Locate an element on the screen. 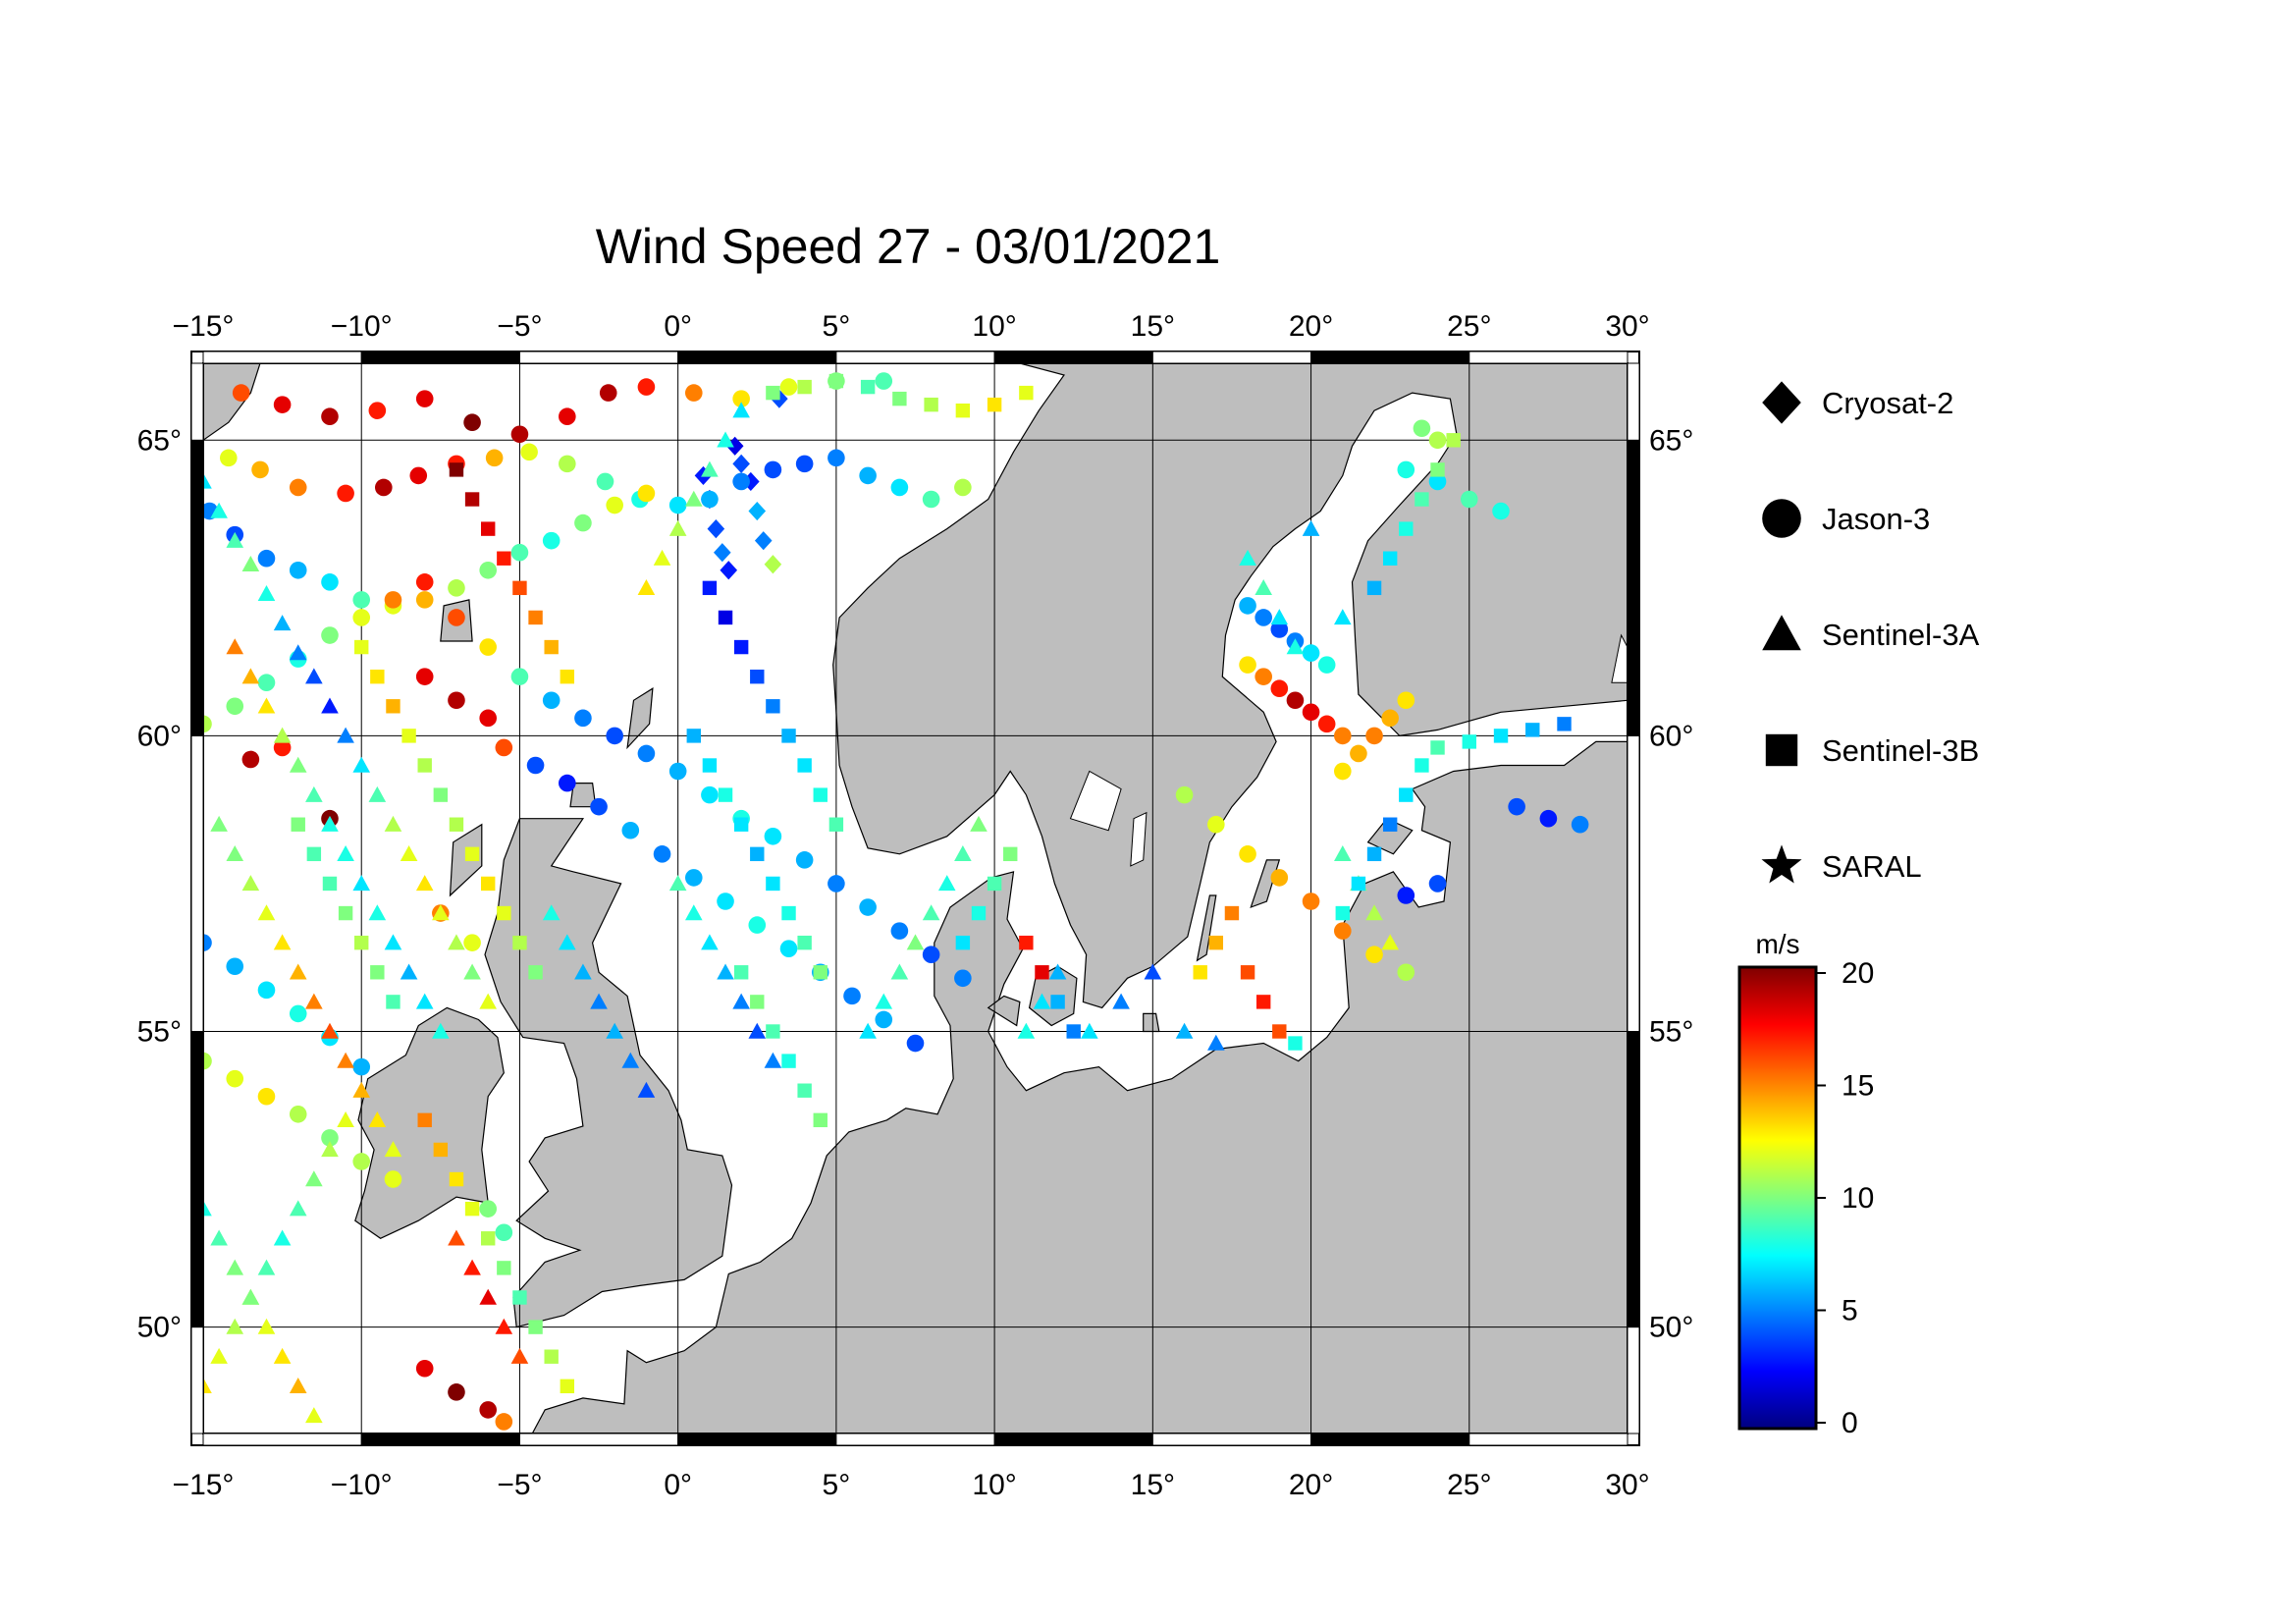  square-icon is located at coordinates (1781, 750).